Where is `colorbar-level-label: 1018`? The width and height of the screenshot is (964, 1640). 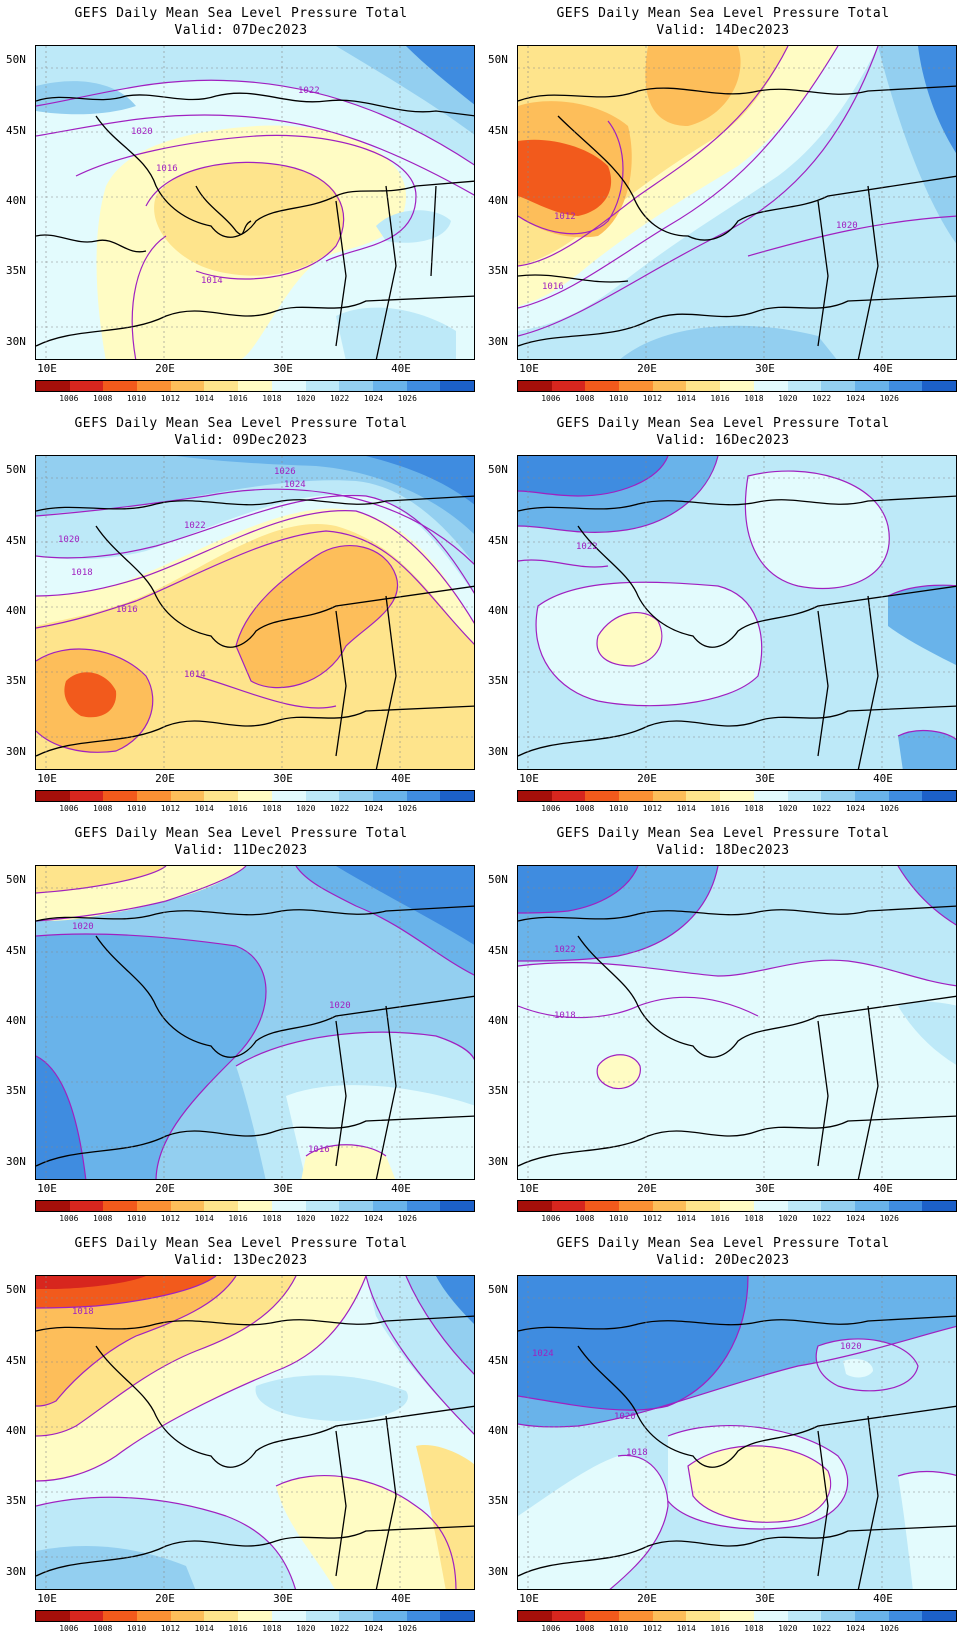 colorbar-level-label: 1018 is located at coordinates (754, 398).